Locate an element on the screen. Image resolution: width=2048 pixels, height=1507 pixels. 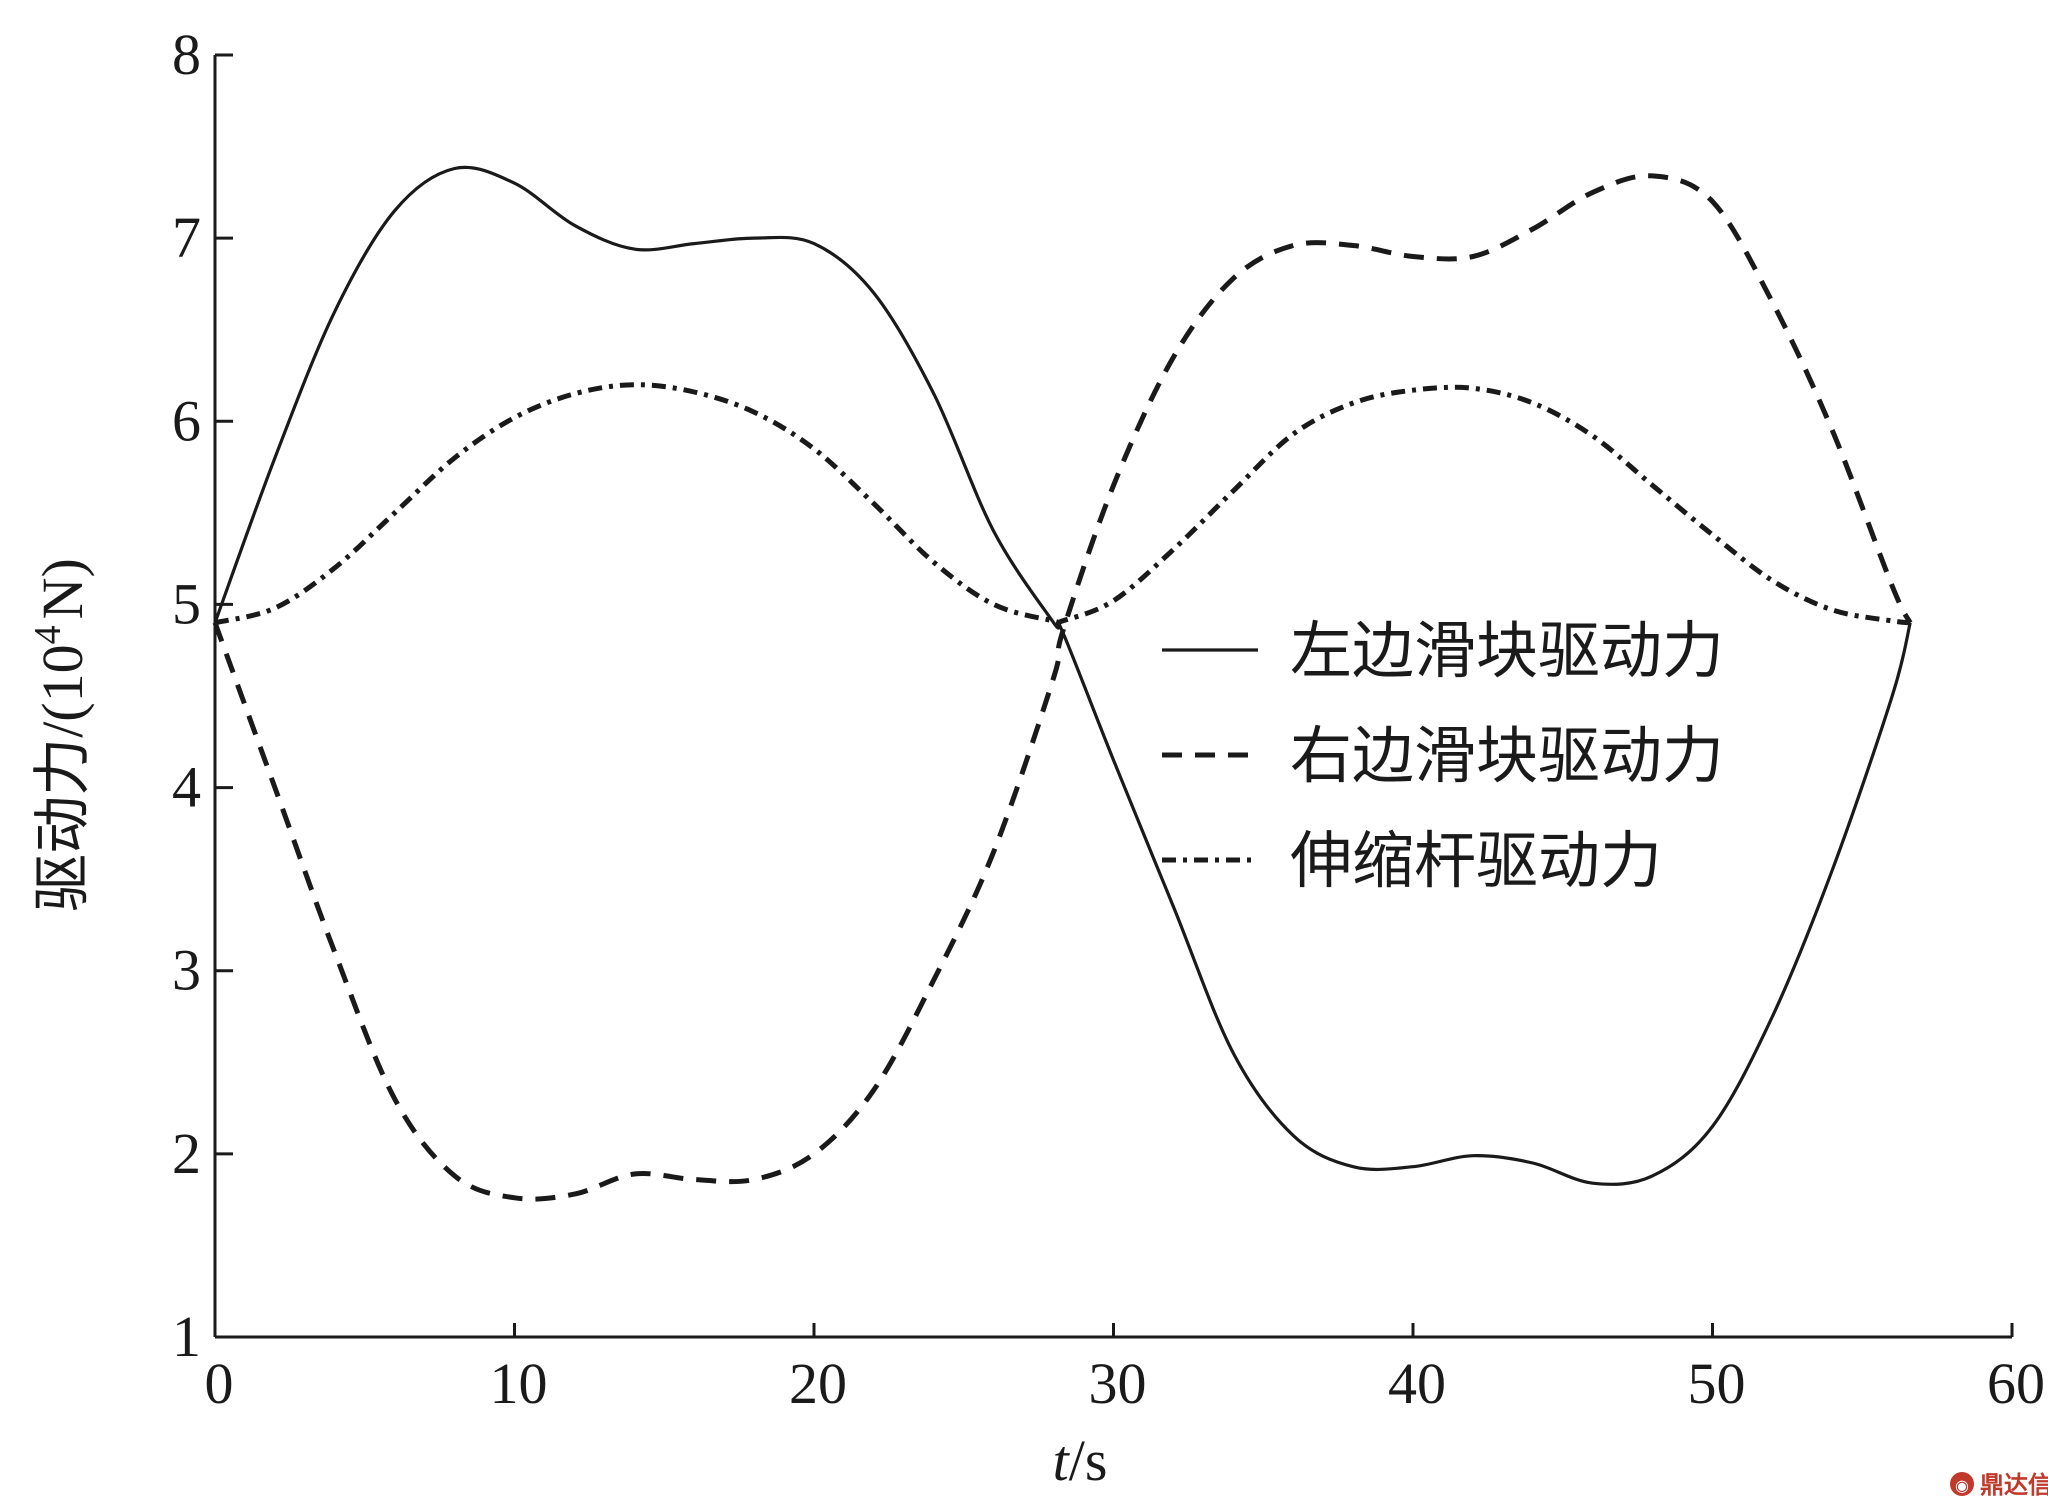
x-tick-label-2: 20 is located at coordinates (818, 1383).